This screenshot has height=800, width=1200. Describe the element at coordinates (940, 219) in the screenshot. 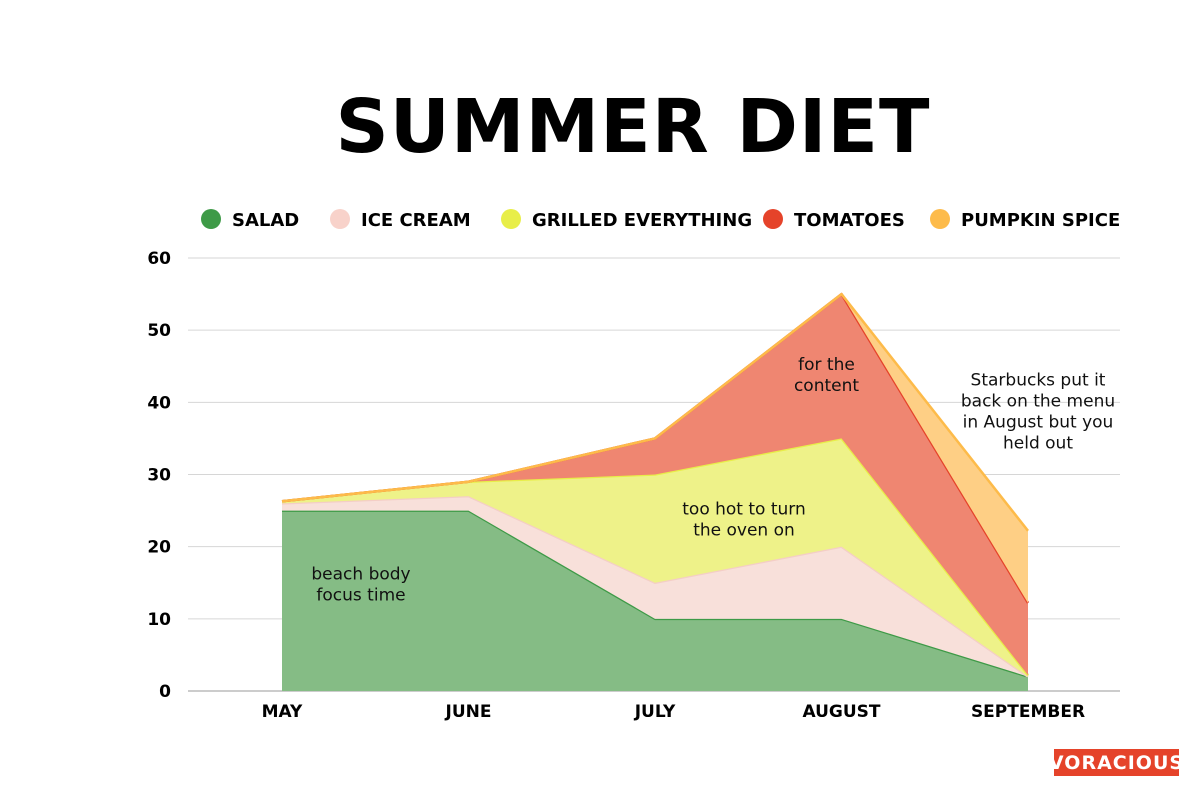

I see `legend-marker-pumpkin-spice` at that location.